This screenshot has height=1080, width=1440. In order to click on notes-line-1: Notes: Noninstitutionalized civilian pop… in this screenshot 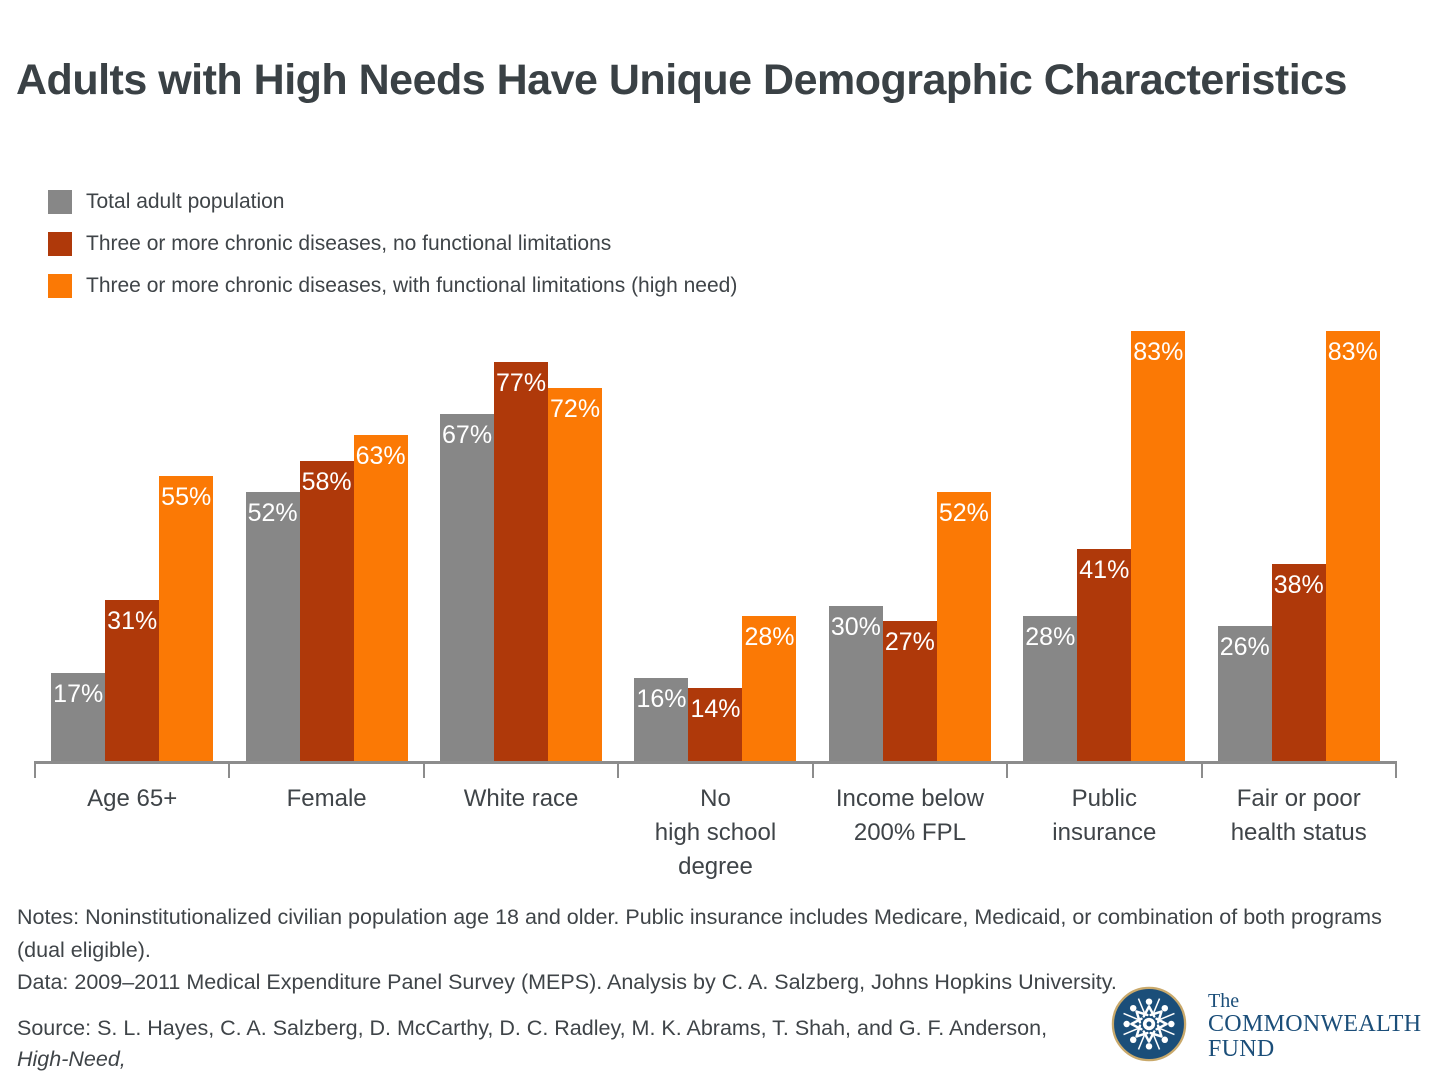, I will do `click(699, 933)`.